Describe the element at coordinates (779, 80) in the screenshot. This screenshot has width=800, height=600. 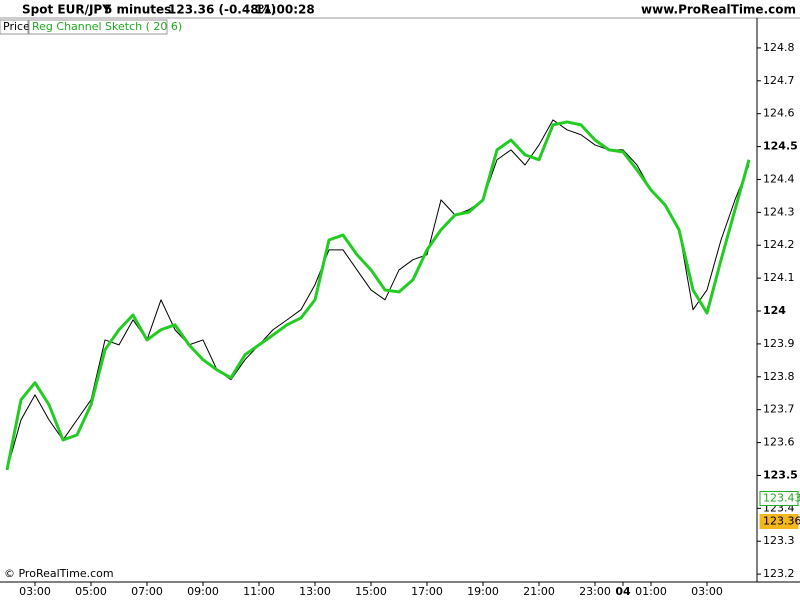
I see `y-tick-label: 124.7` at that location.